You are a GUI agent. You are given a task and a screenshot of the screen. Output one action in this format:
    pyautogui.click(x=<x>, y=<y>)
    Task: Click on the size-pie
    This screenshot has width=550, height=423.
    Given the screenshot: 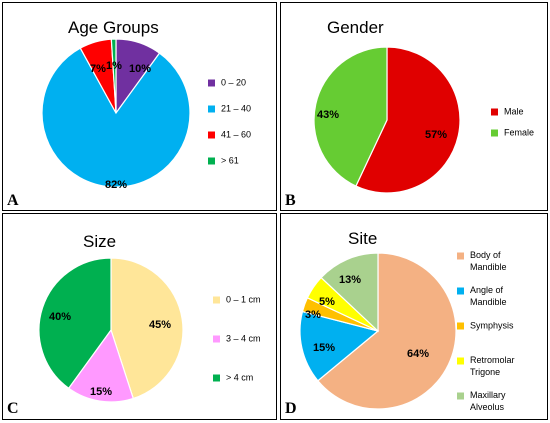 What is the action you would take?
    pyautogui.click(x=111, y=330)
    